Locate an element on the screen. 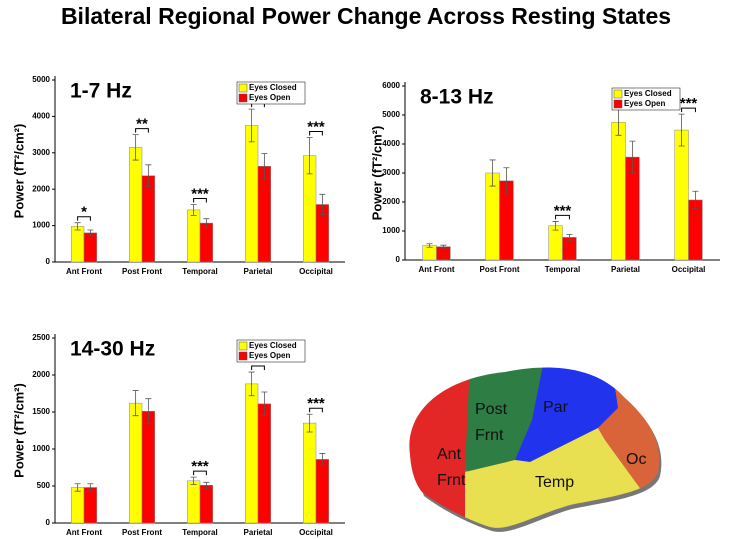 The height and width of the screenshot is (539, 732). region-par is located at coordinates (566, 414).